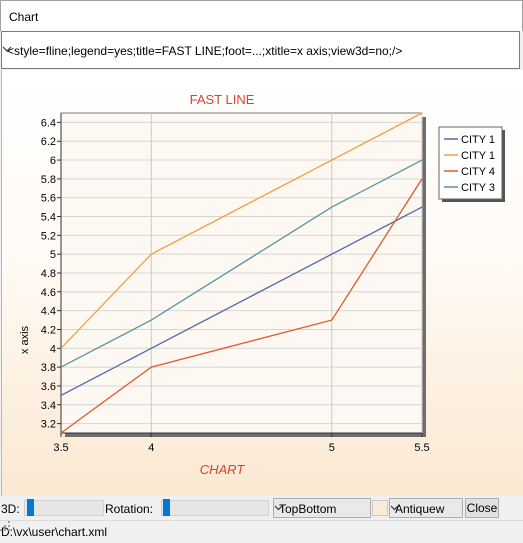  I want to click on status-bar: D:\vx\user\chart.xml, so click(261, 531).